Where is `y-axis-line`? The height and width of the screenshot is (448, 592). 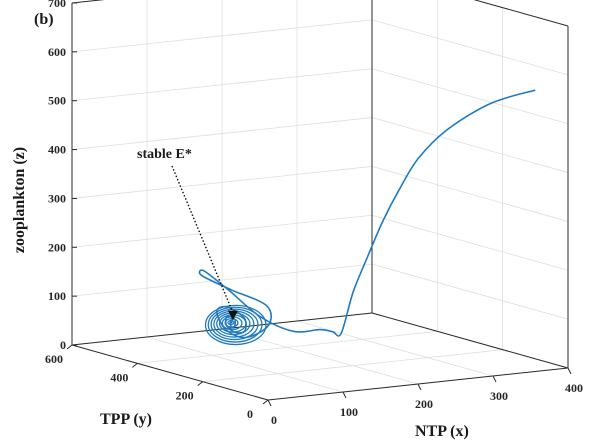 y-axis-line is located at coordinates (170, 372).